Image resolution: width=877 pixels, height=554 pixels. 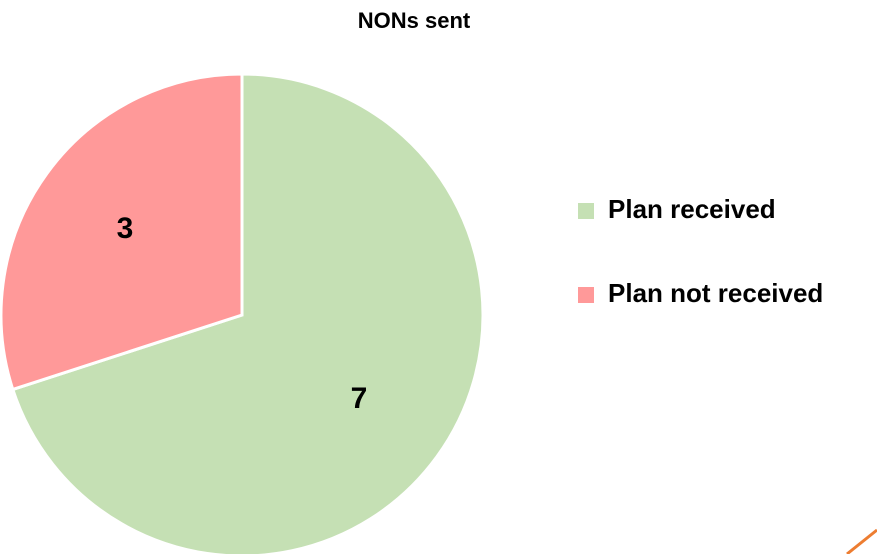 I want to click on data-label: 7, so click(x=359, y=398).